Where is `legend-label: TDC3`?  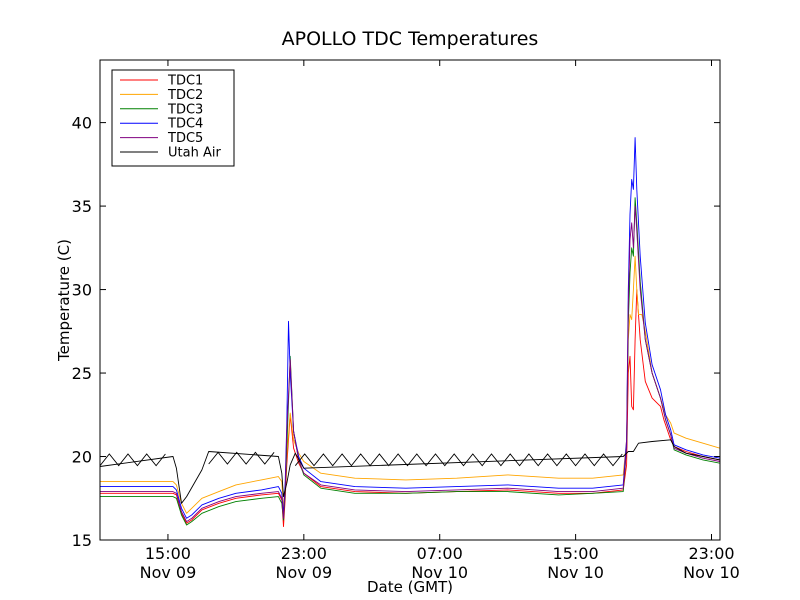 legend-label: TDC3 is located at coordinates (185, 109).